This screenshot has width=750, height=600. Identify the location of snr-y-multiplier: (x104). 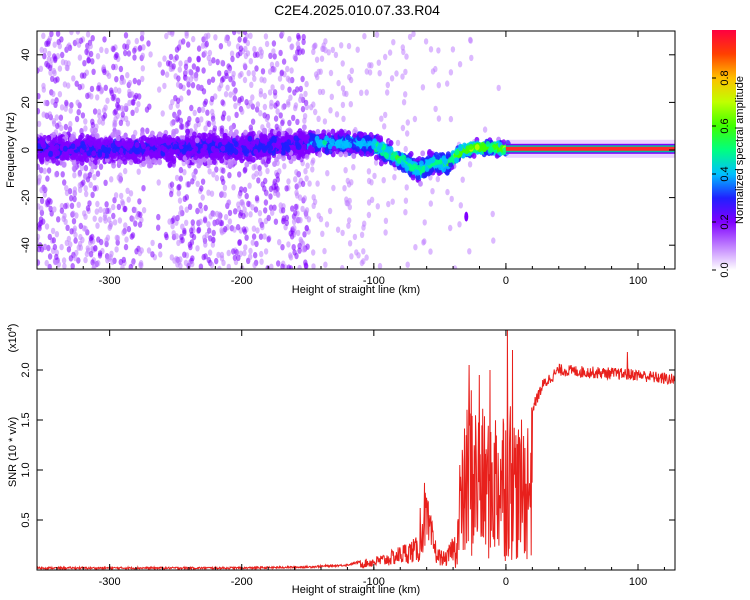
(13, 338).